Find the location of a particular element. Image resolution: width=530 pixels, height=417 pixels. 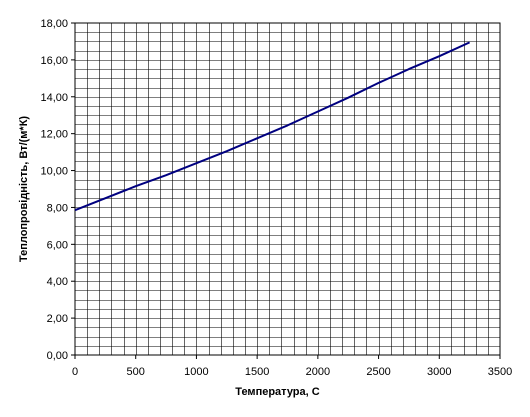

y-tick-label: 2,00 is located at coordinates (57, 319).